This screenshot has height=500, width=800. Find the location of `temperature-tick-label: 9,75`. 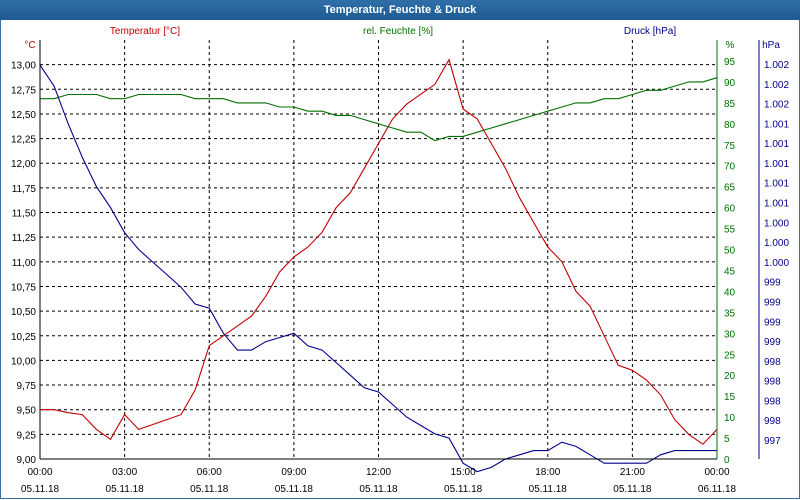

temperature-tick-label: 9,75 is located at coordinates (27, 386).